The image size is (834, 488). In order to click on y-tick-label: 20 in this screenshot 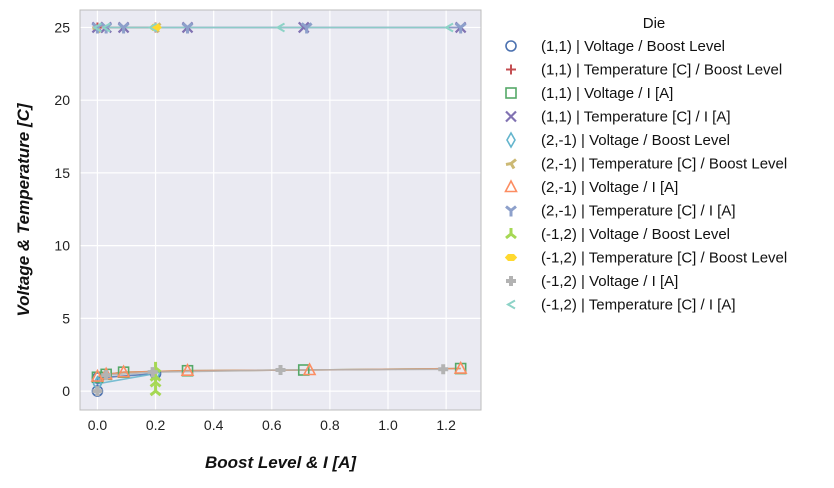, I will do `click(62, 100)`.